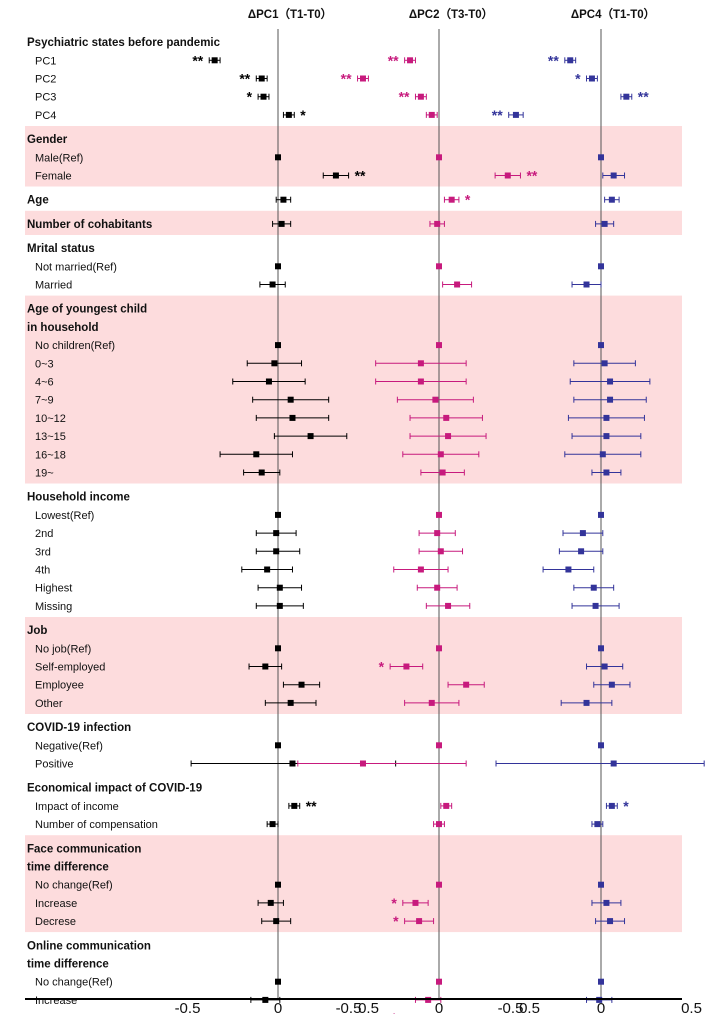 This screenshot has width=707, height=1014. I want to click on row-label: Employee, so click(59, 686).